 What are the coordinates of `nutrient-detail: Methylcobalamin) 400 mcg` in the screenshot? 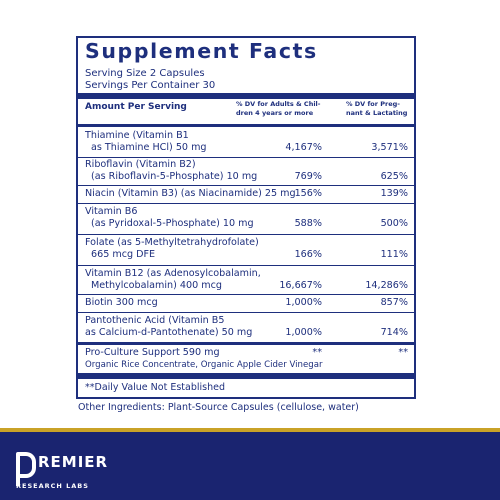 It's located at (156, 285).